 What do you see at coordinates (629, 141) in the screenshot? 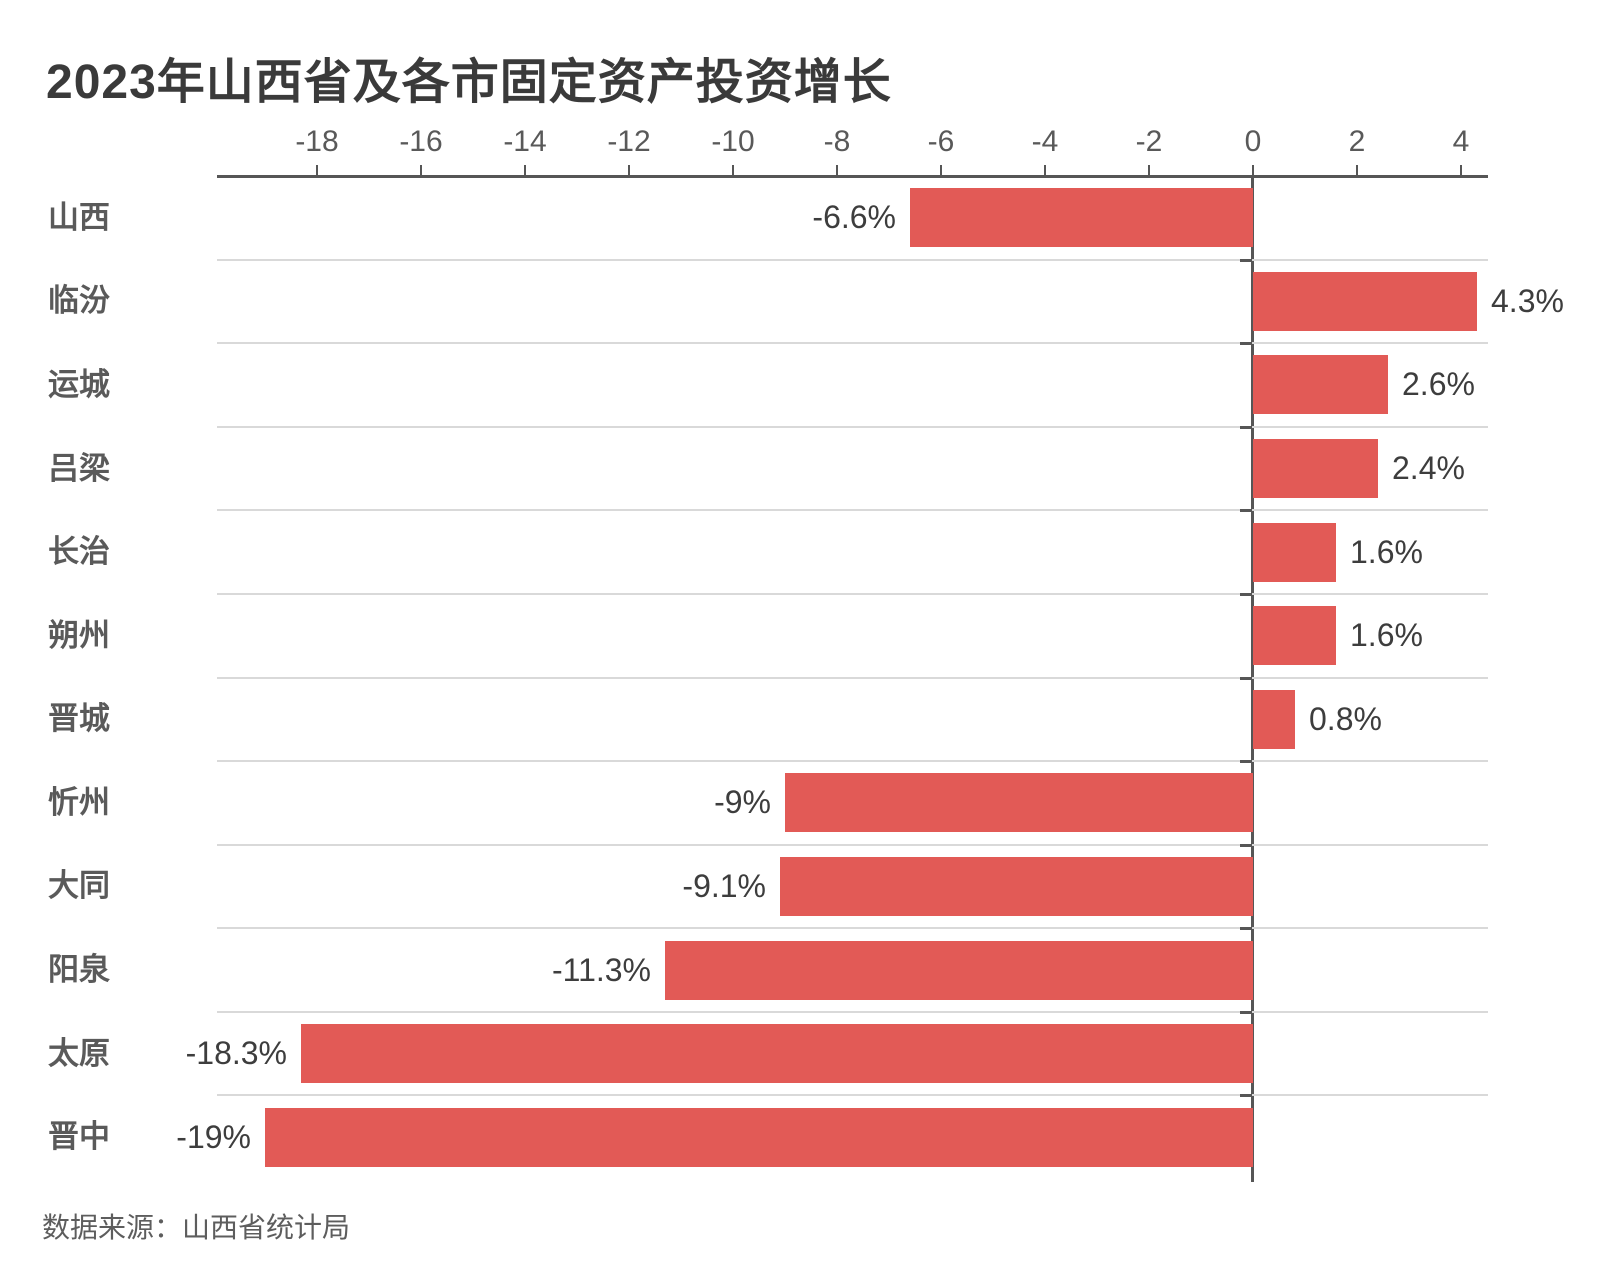
I see `x-tick-label: -12` at bounding box center [629, 141].